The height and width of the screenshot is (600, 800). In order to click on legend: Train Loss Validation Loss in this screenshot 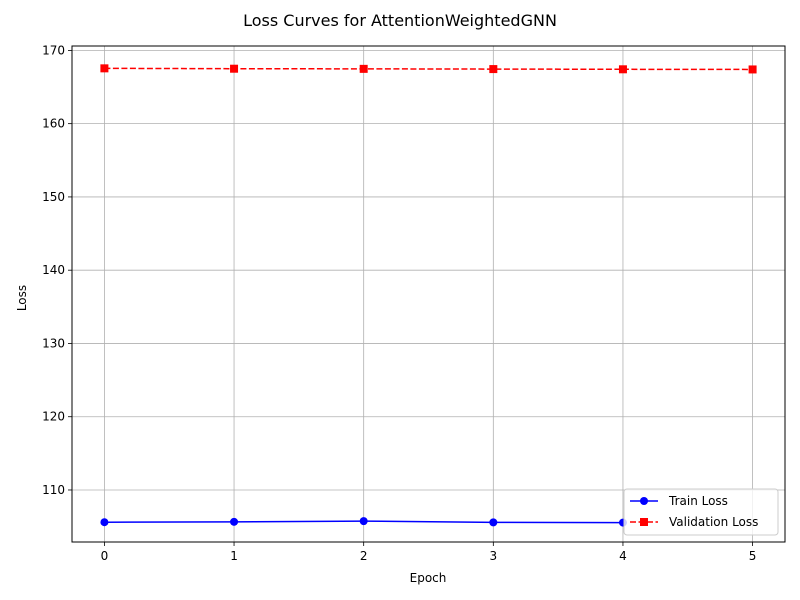, I will do `click(701, 512)`.